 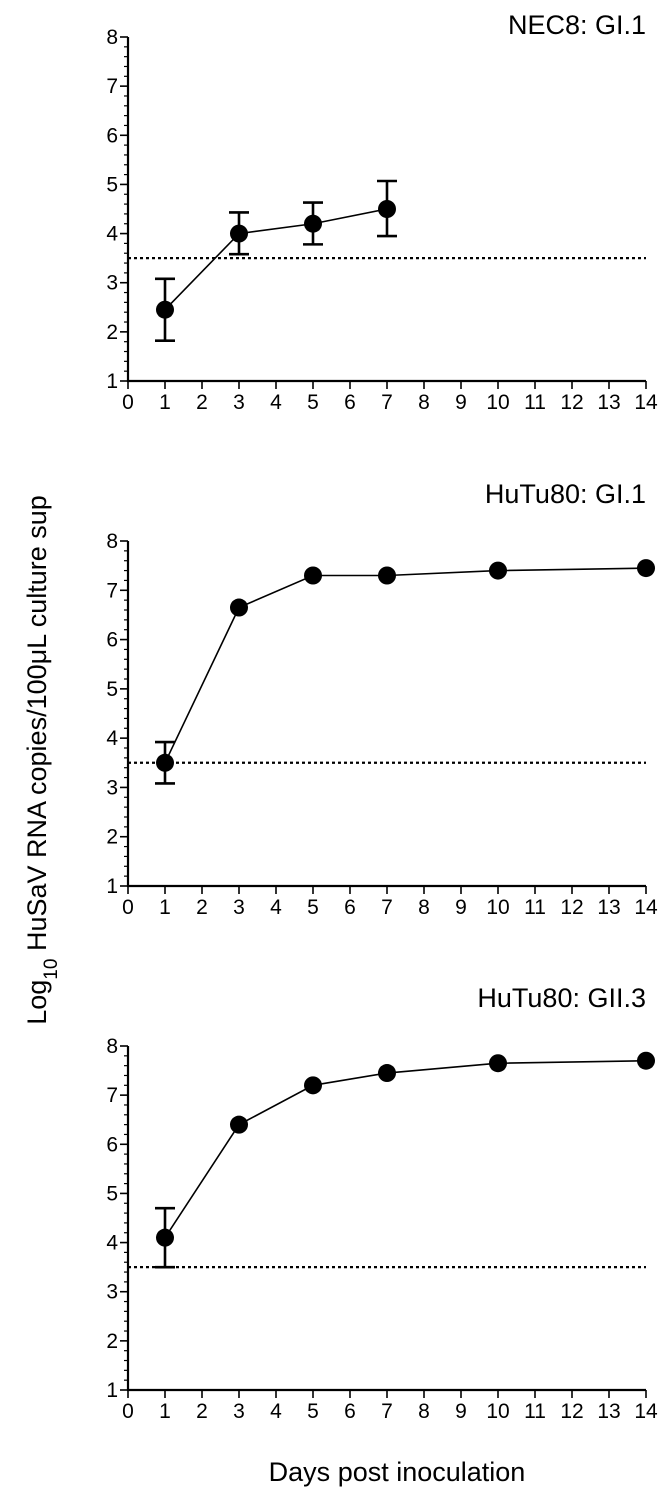 What do you see at coordinates (397, 1472) in the screenshot?
I see `x-axis-label: Days post inoculation` at bounding box center [397, 1472].